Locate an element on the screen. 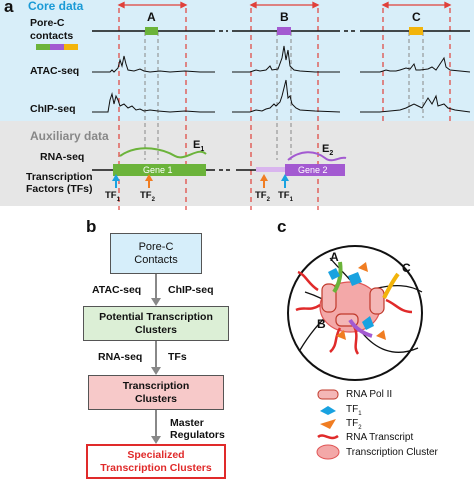 The width and height of the screenshot is (474, 482). enhancer-1-label: E1 is located at coordinates (199, 146).